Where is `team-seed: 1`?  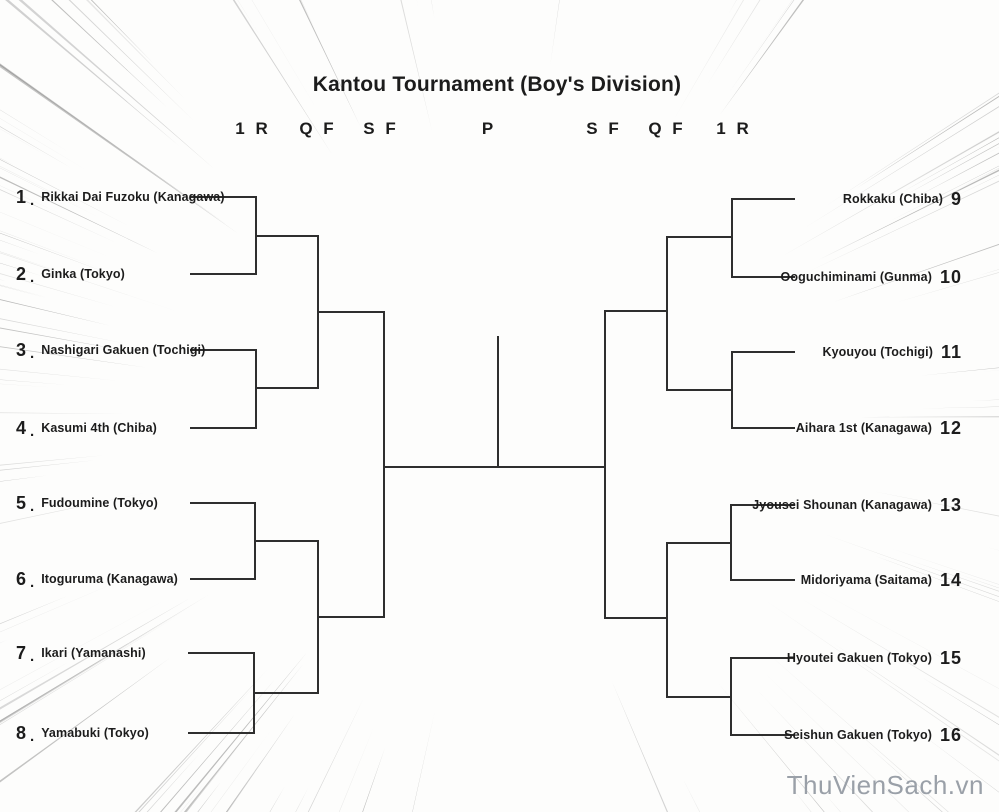
team-seed: 1 is located at coordinates (22, 196).